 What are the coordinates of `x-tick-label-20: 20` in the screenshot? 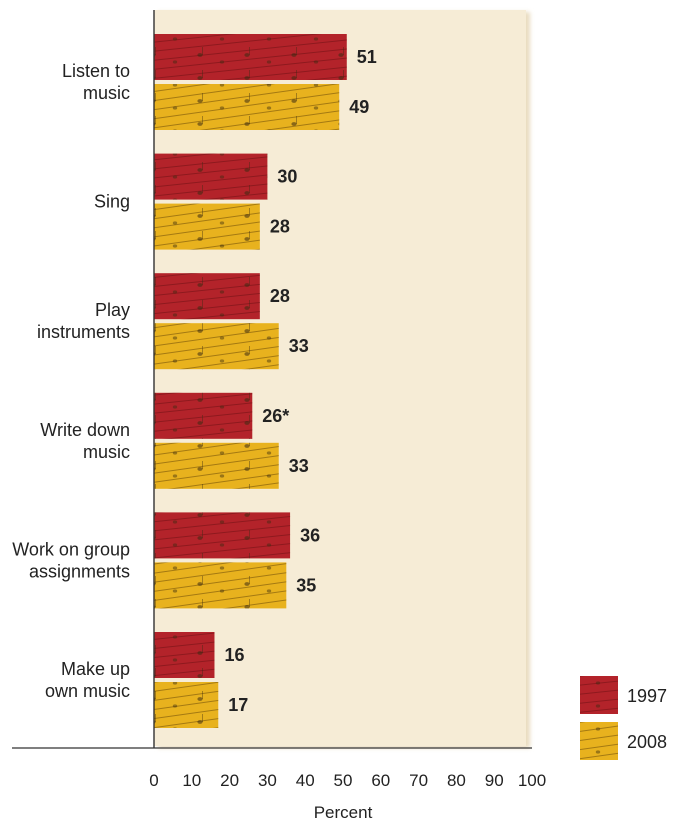 It's located at (229, 780).